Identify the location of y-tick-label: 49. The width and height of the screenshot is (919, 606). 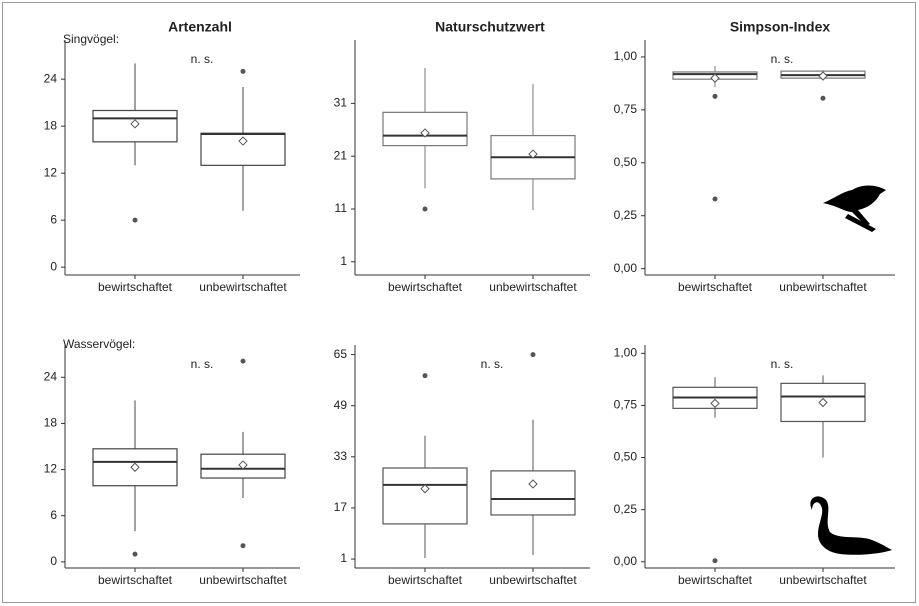
(341, 405).